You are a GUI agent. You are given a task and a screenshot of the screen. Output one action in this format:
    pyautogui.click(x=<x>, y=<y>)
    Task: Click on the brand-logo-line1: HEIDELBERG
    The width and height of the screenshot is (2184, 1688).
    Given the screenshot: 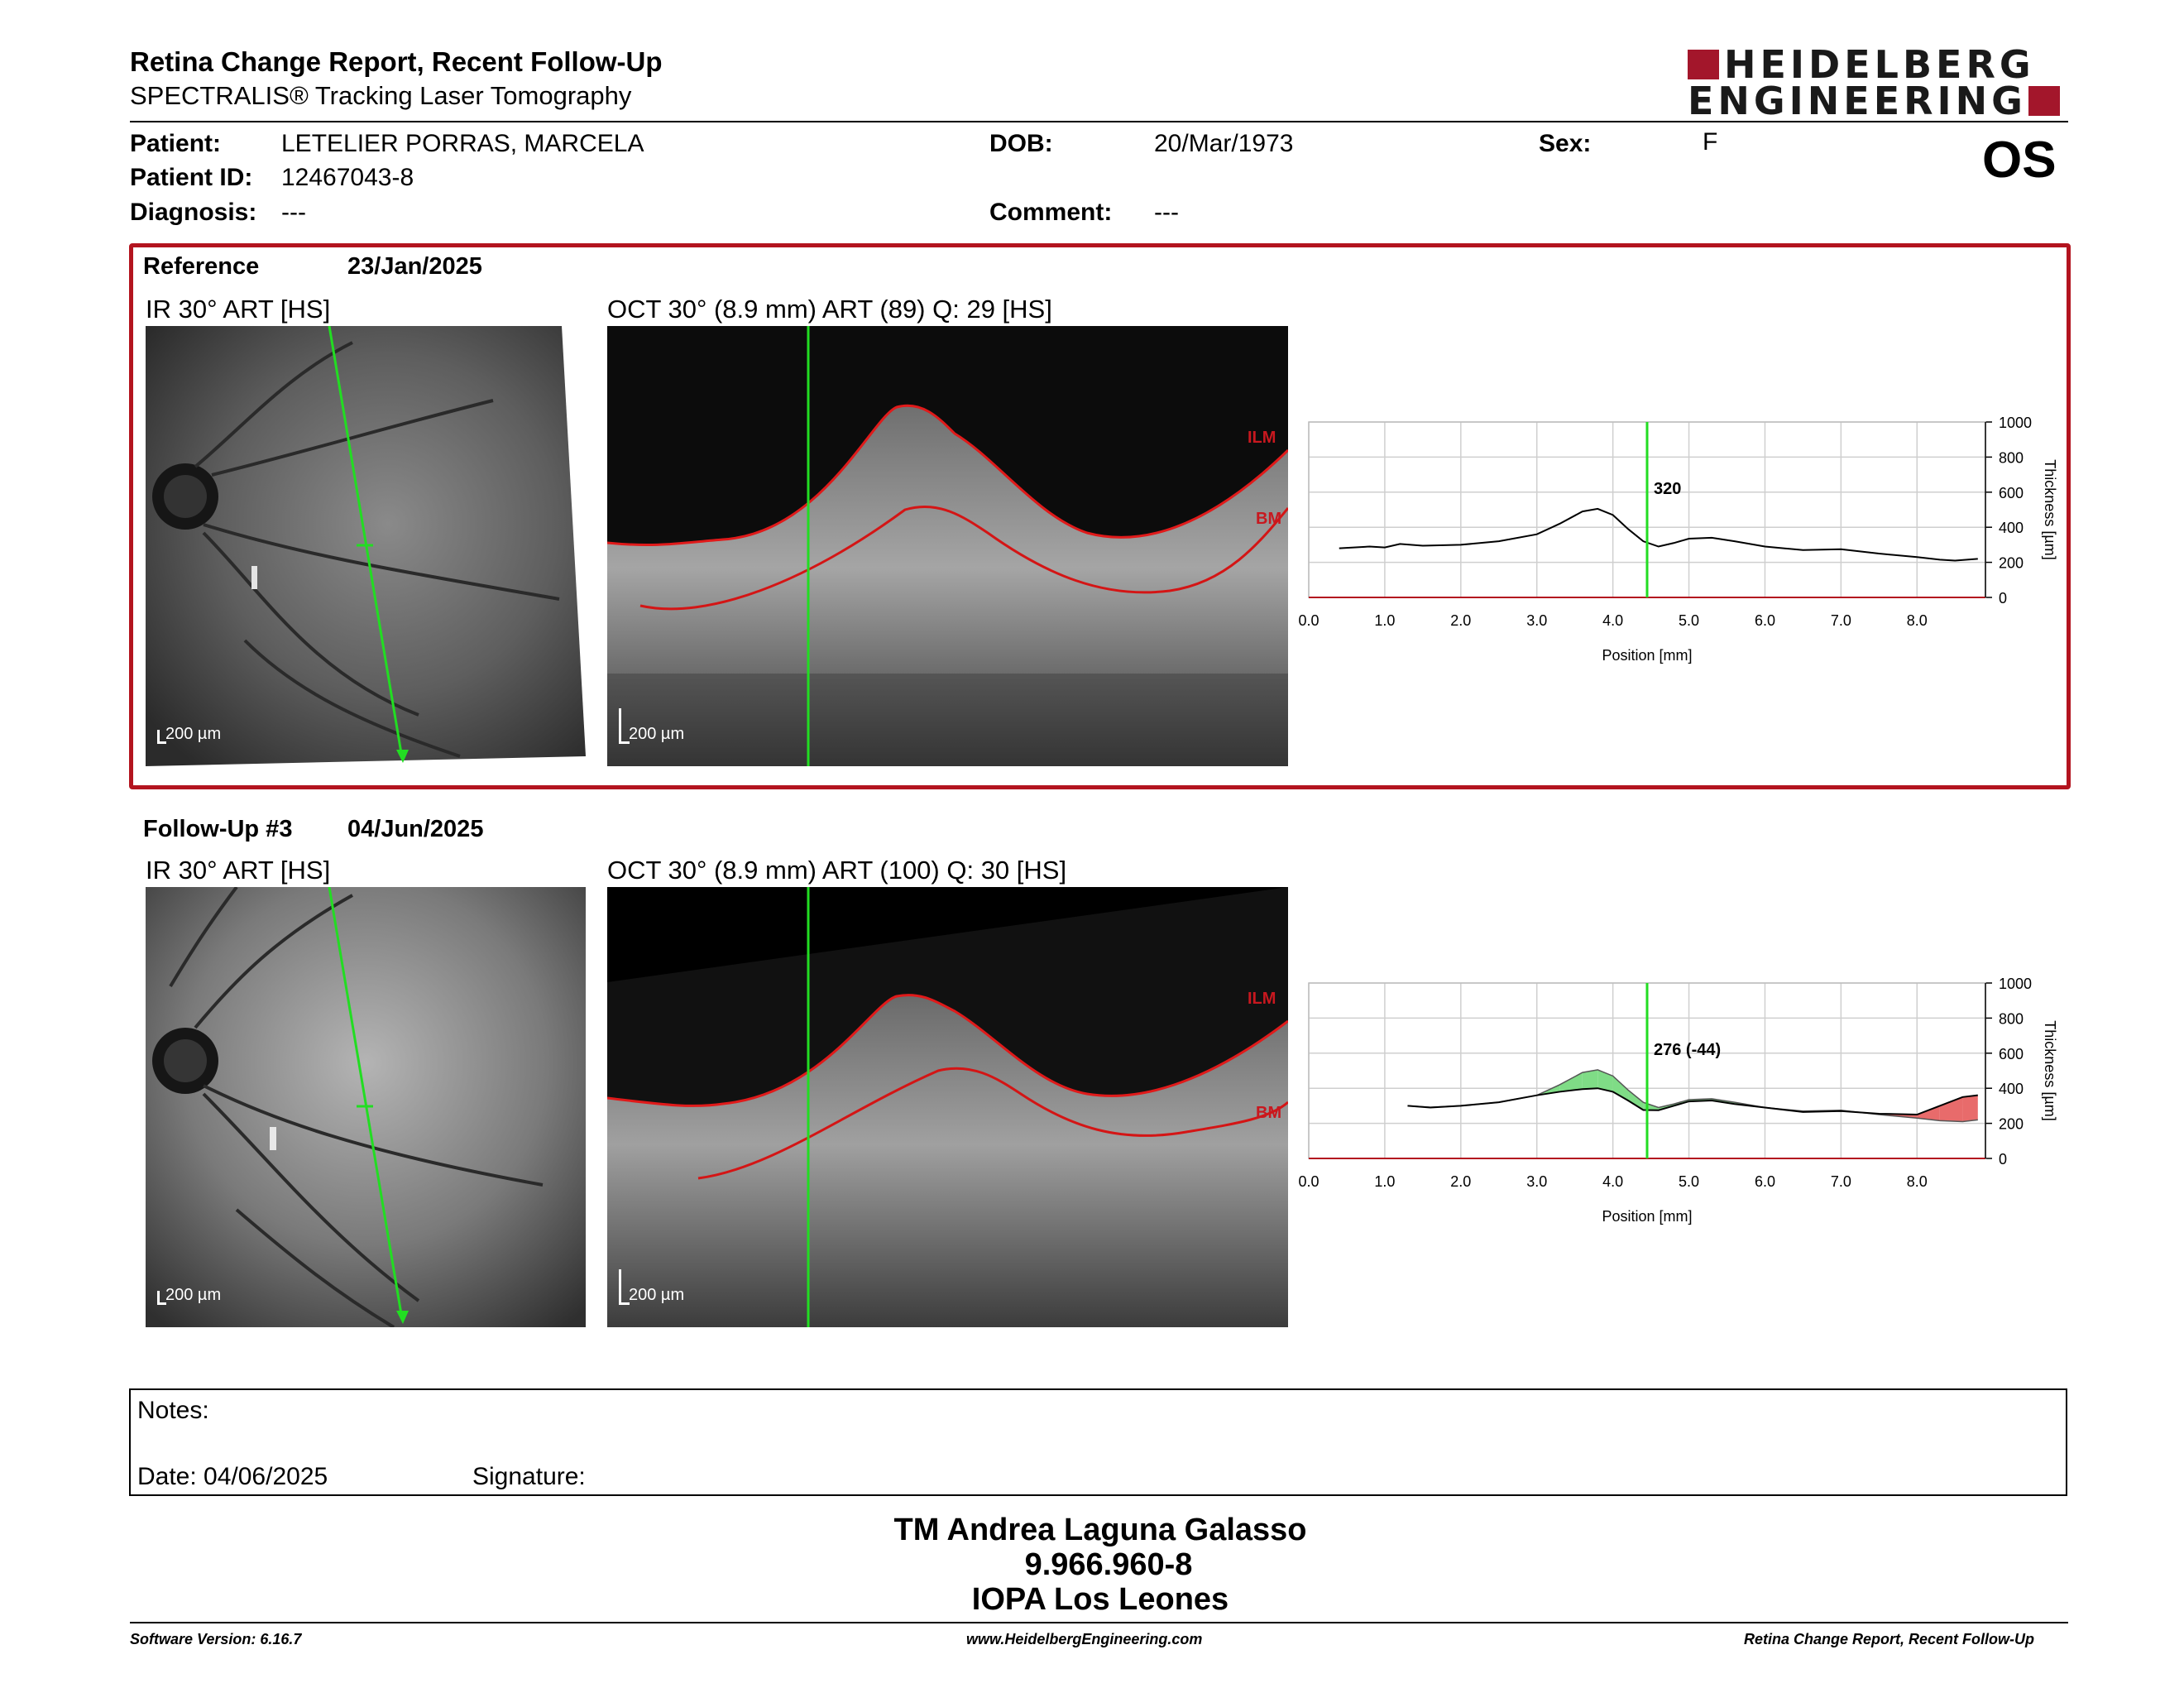 What is the action you would take?
    pyautogui.click(x=1861, y=65)
    